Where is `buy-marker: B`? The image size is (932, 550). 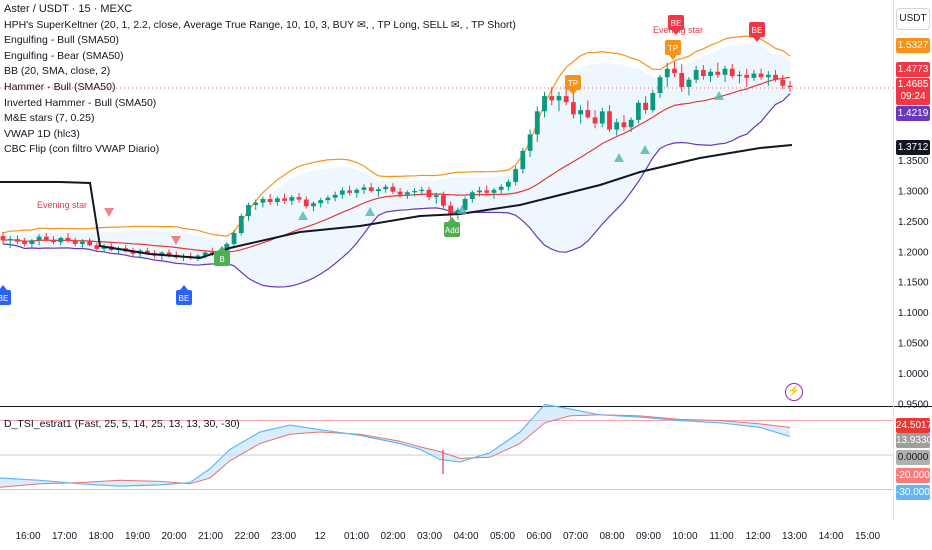
buy-marker: B is located at coordinates (222, 256).